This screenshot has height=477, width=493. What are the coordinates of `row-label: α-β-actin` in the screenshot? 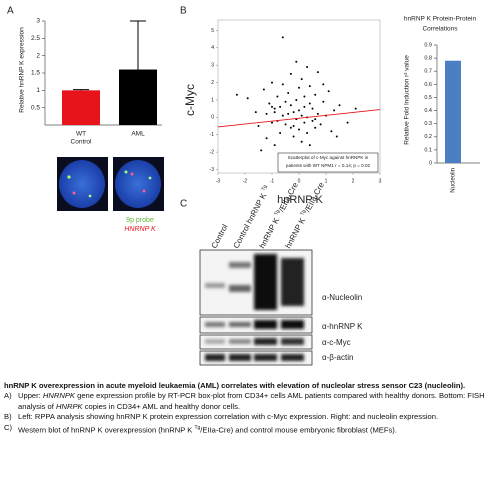 It's located at (337, 357).